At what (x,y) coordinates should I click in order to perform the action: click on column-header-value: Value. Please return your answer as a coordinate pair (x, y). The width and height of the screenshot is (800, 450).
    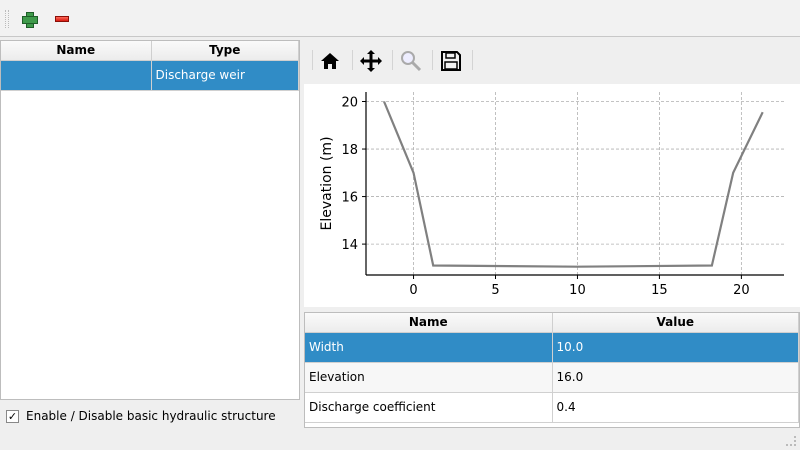
    Looking at the image, I should click on (675, 323).